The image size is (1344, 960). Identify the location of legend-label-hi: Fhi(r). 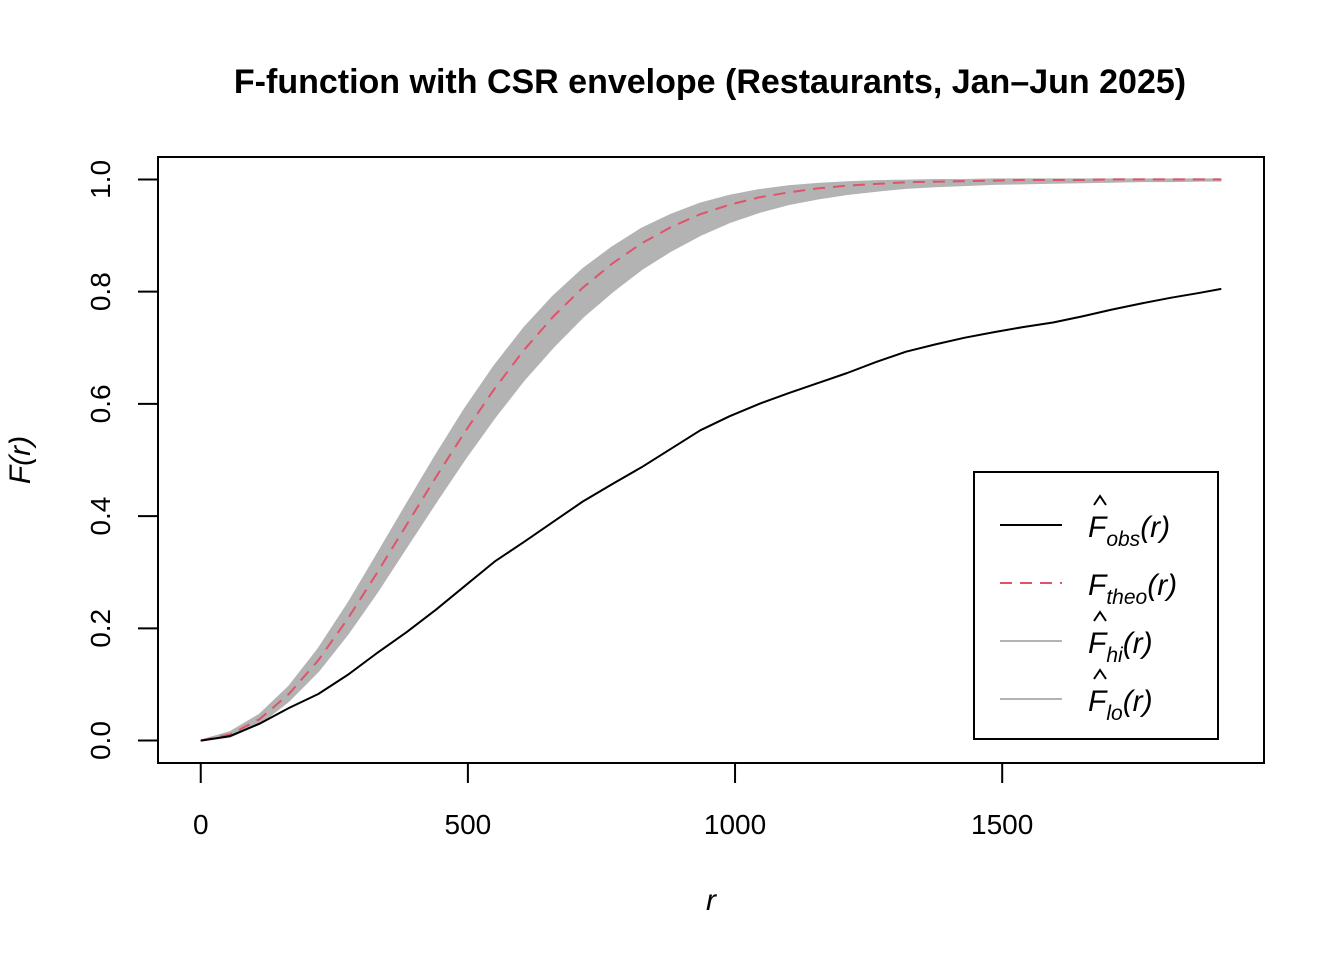
(1120, 647).